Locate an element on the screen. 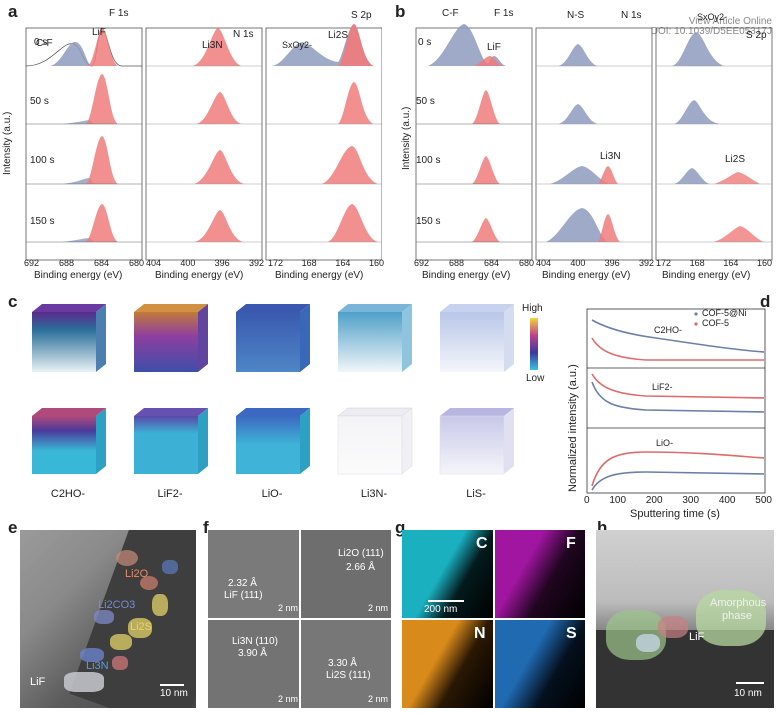 The image size is (780, 713). panel-g-element-c: C is located at coordinates (482, 543).